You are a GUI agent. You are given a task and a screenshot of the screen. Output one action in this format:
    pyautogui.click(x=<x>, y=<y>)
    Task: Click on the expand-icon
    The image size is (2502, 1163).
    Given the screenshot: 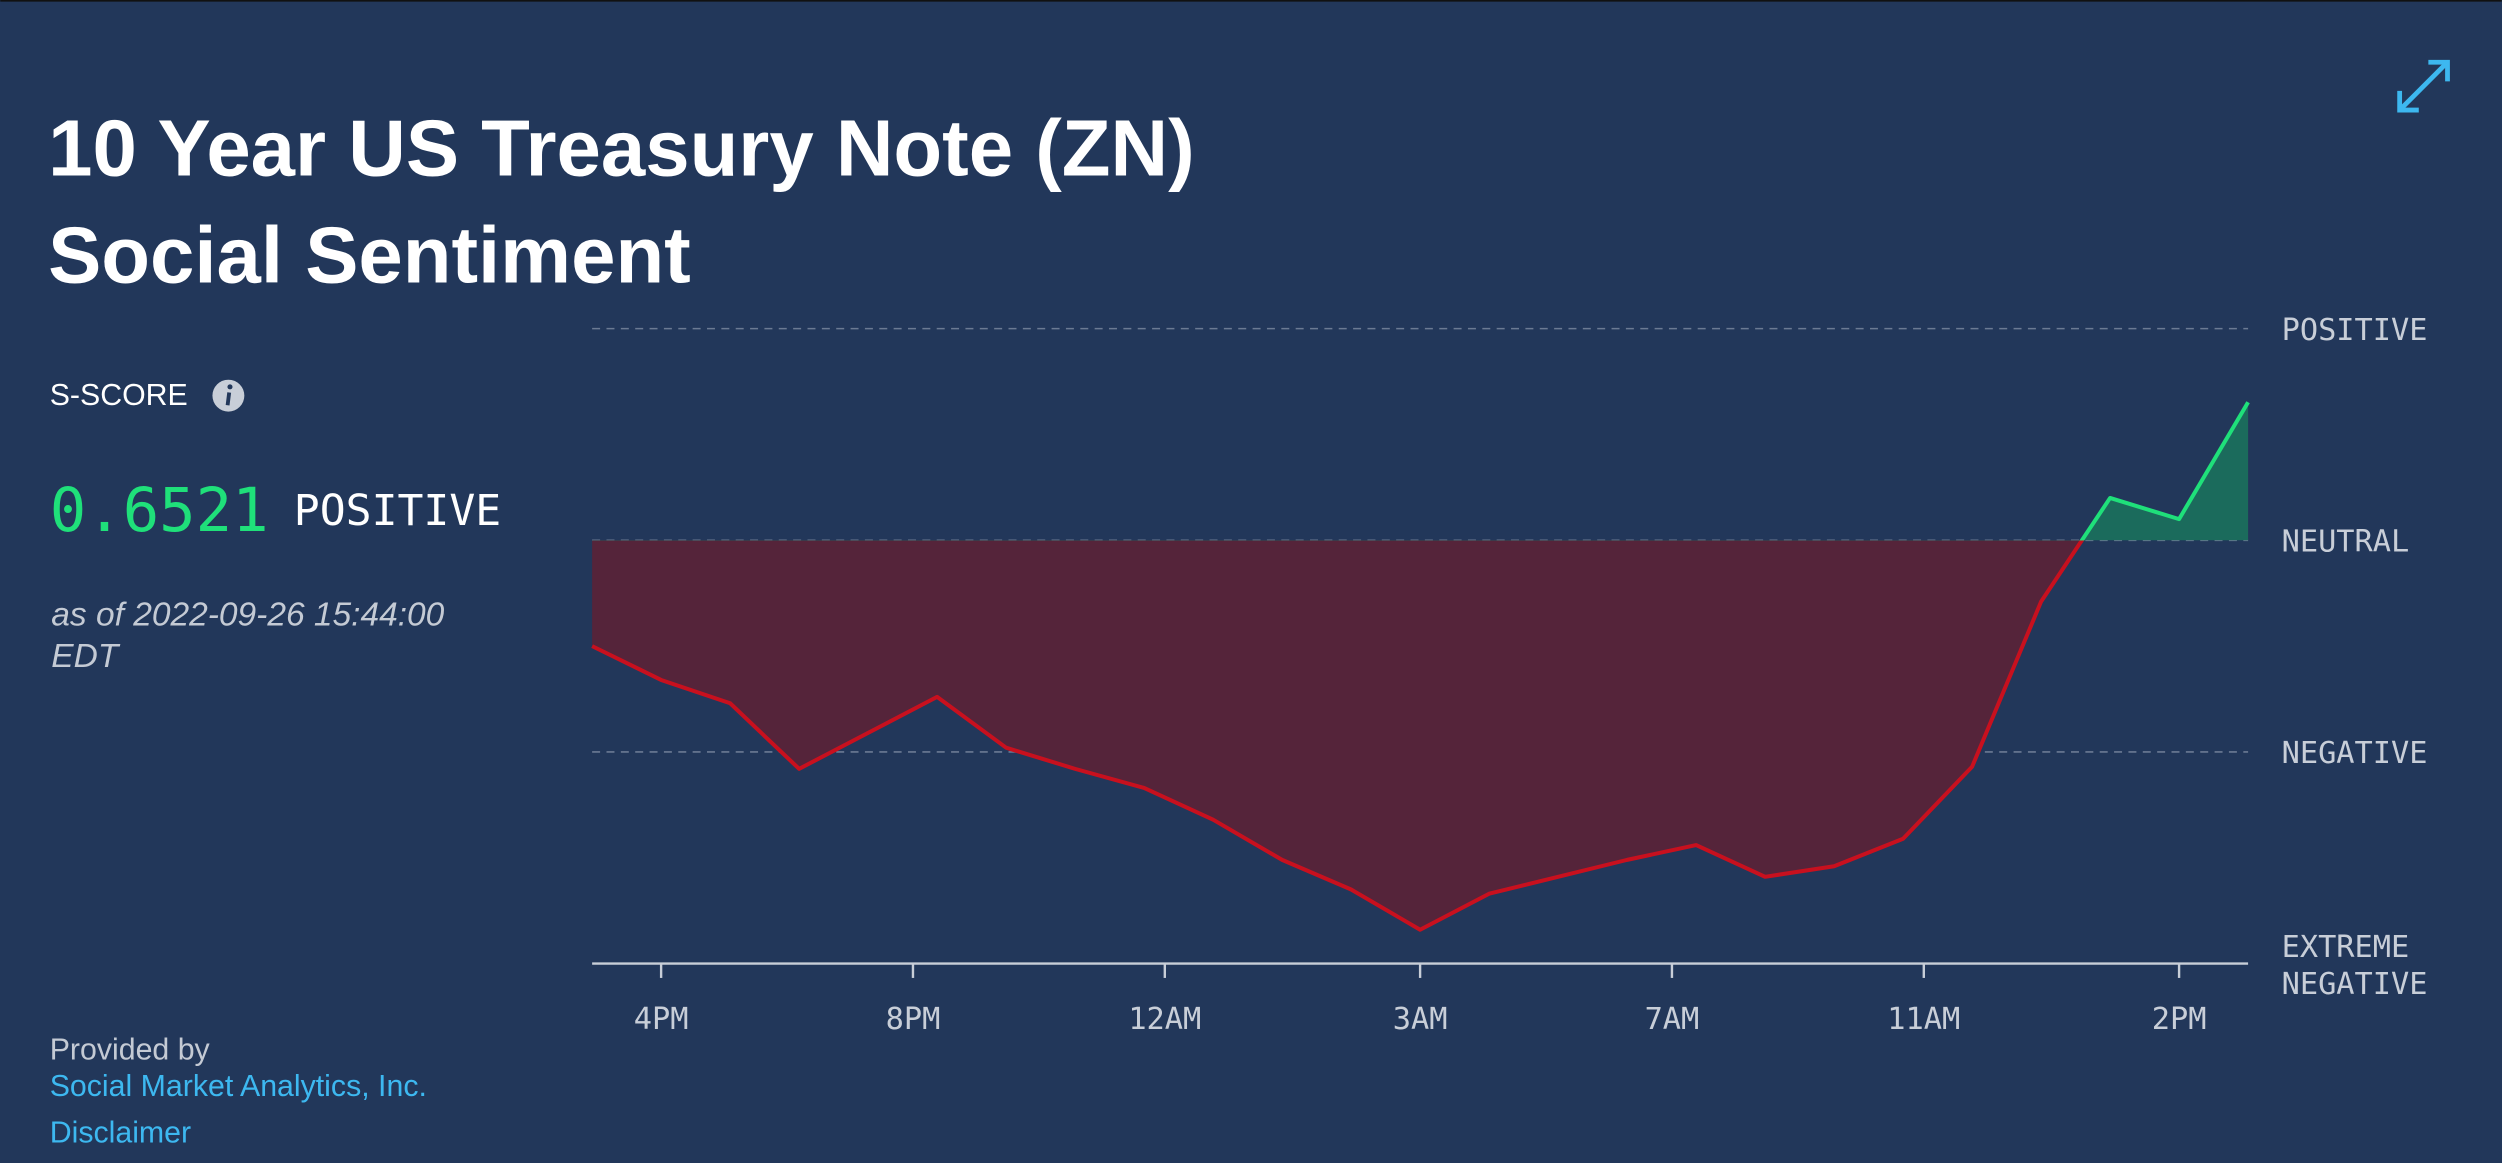 What is the action you would take?
    pyautogui.click(x=2423, y=86)
    